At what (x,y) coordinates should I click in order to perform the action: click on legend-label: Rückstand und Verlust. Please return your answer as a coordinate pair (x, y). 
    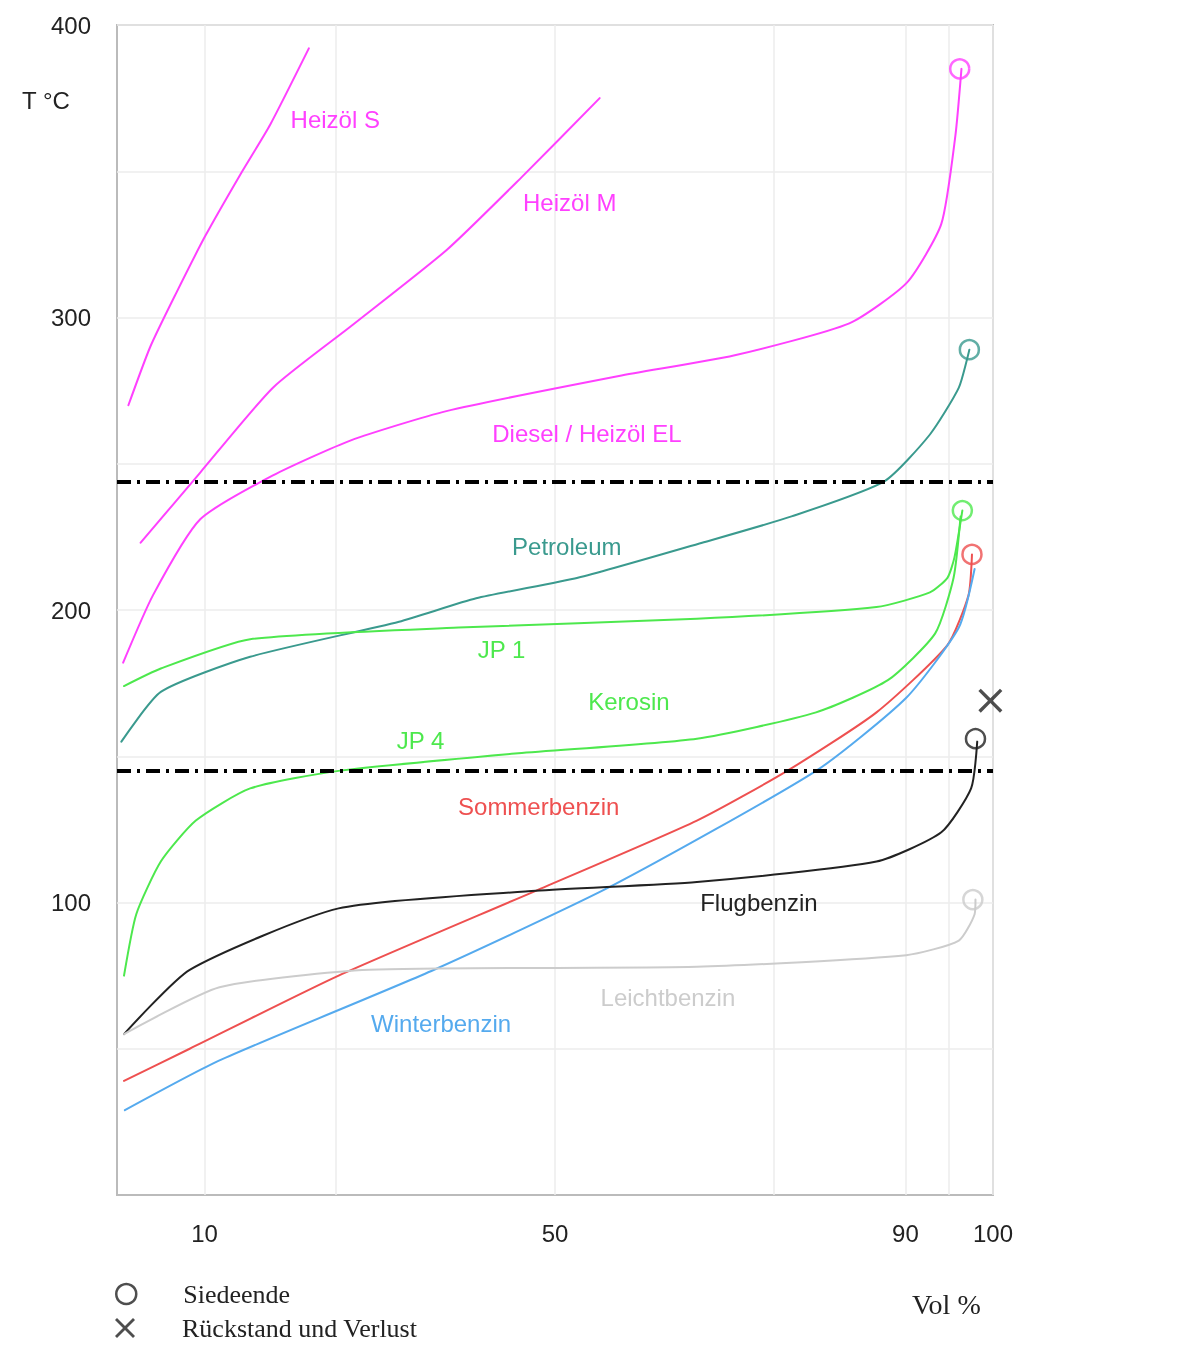
    Looking at the image, I should click on (300, 1328).